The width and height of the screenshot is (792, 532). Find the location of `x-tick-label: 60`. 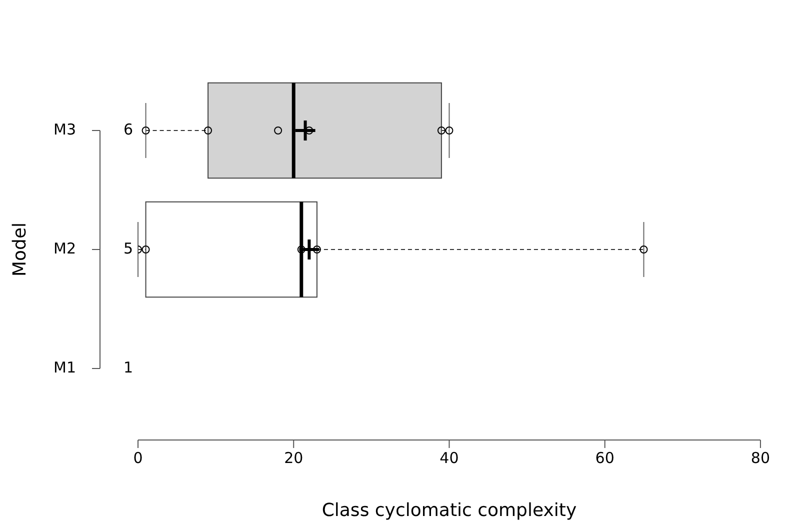

x-tick-label: 60 is located at coordinates (604, 457).